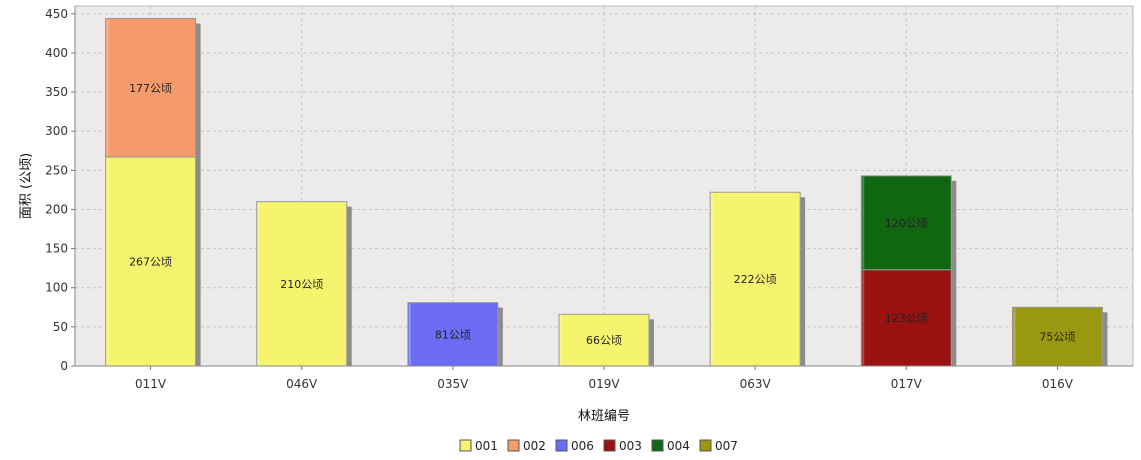  I want to click on x-axis: 011V 046V 035V 019V 063V 017V 016V, so click(604, 378).